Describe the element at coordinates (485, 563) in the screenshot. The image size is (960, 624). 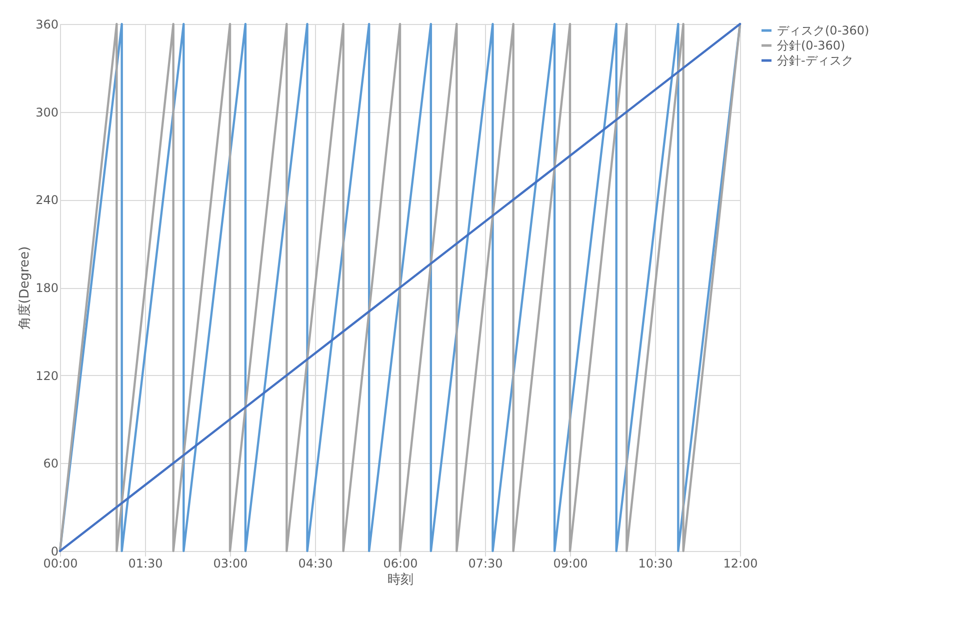
I see `x-tick-label: 07:30` at that location.